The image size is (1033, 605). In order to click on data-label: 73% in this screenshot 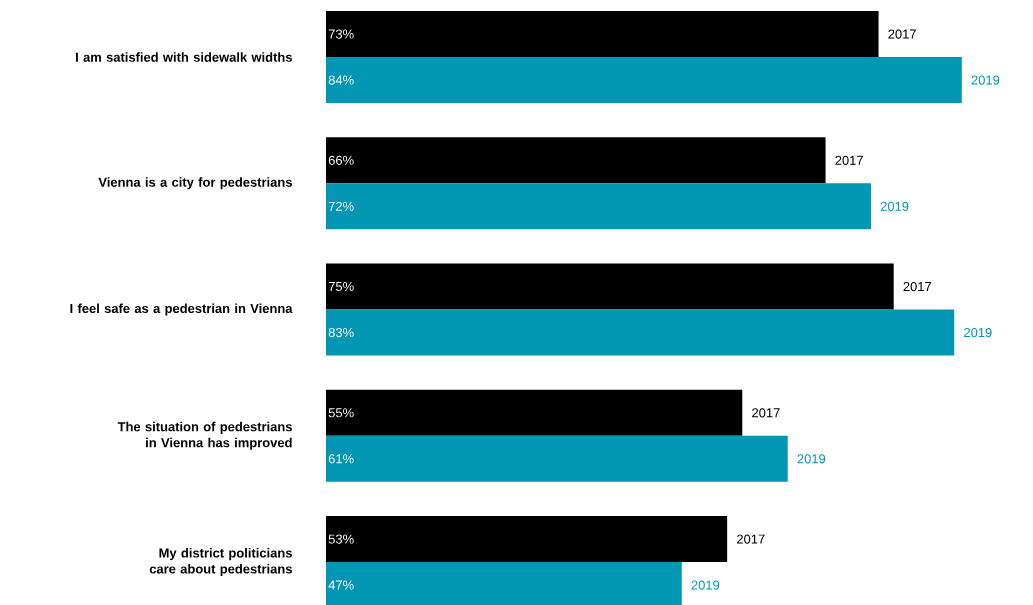, I will do `click(341, 34)`.